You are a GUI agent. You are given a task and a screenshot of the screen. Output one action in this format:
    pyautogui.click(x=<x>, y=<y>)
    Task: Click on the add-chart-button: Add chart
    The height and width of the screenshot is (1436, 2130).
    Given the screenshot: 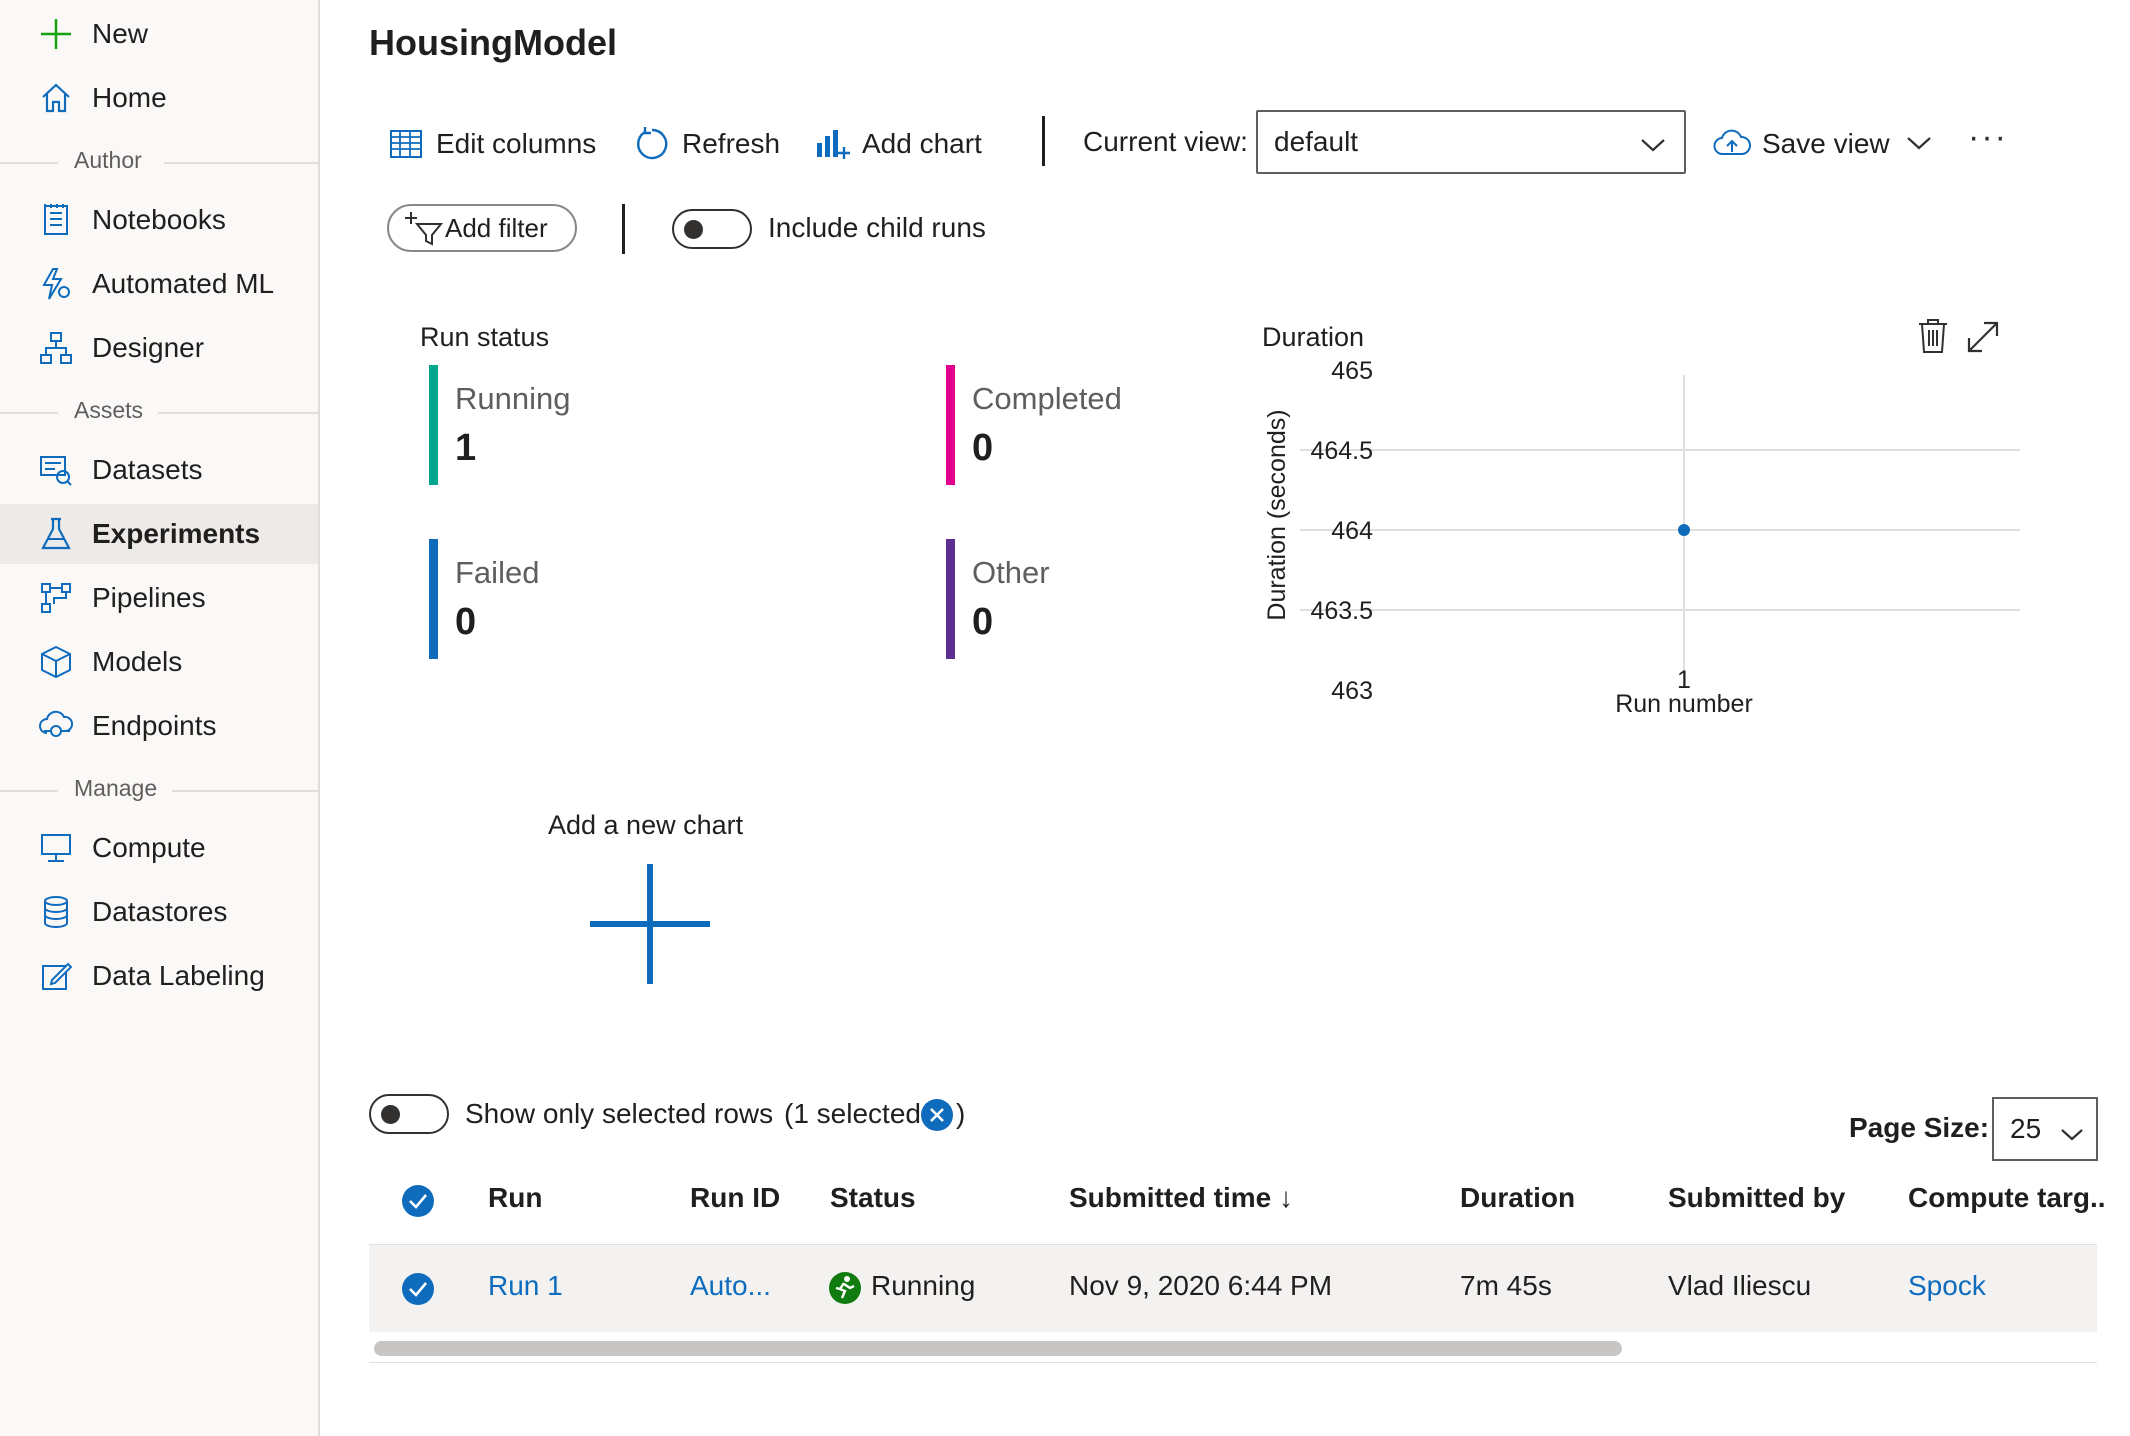 What is the action you would take?
    pyautogui.click(x=897, y=144)
    